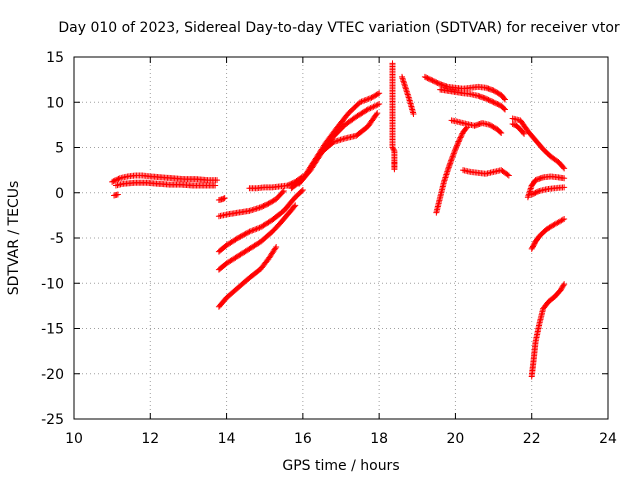 The image size is (640, 480). Describe the element at coordinates (55, 58) in the screenshot. I see `y-tick-label: 15` at that location.